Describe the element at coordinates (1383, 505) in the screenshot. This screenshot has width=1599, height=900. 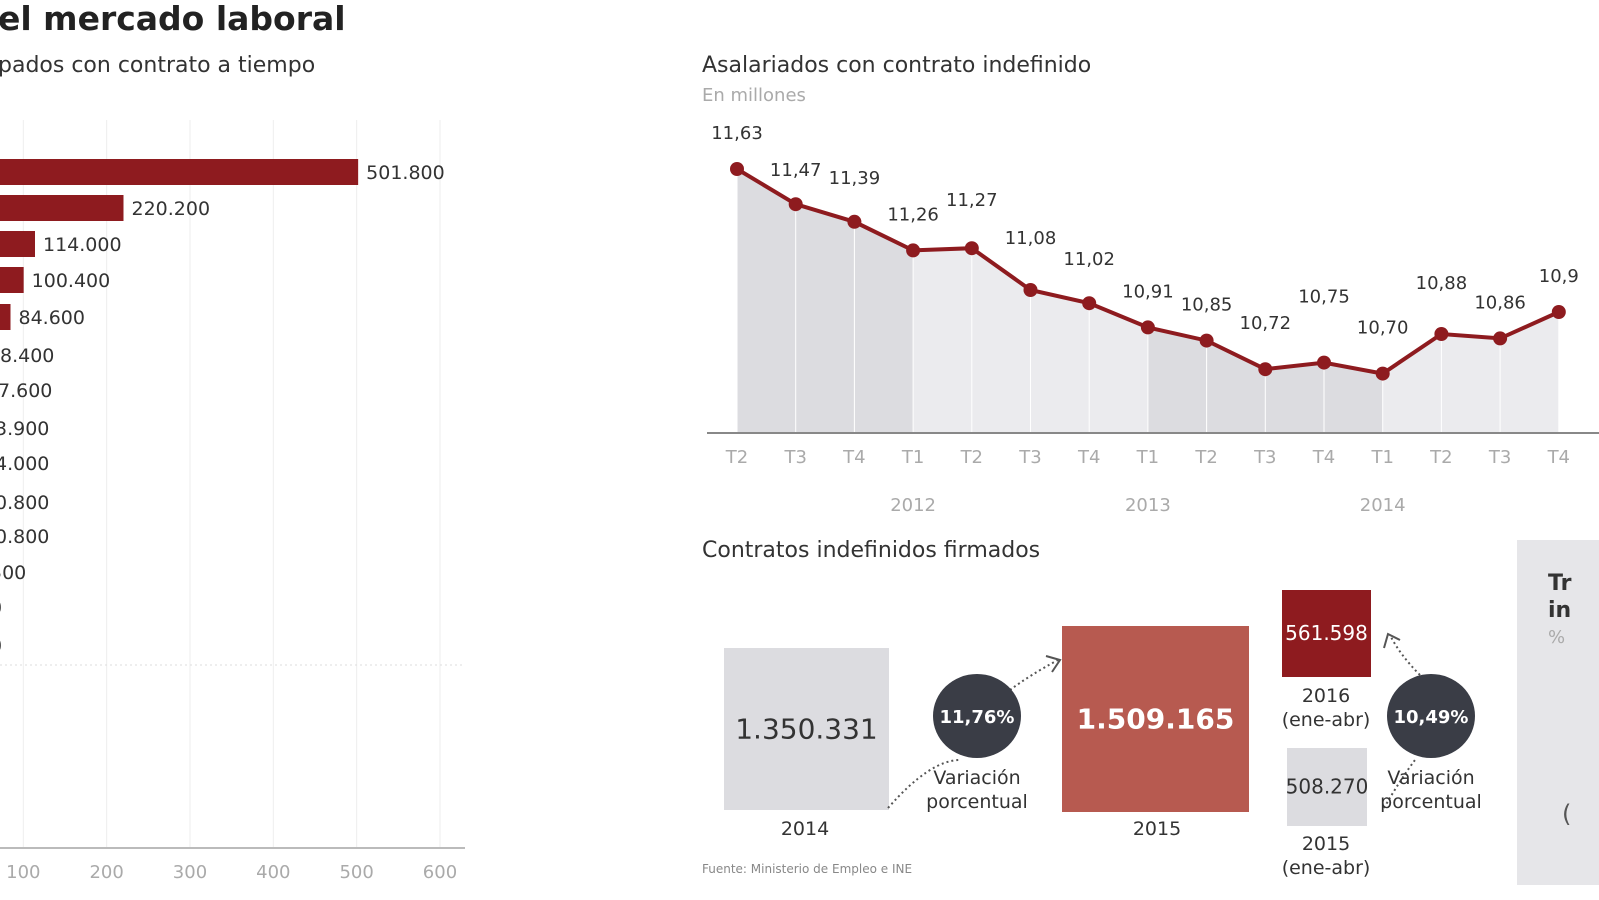
I see `year-label: 2014` at that location.